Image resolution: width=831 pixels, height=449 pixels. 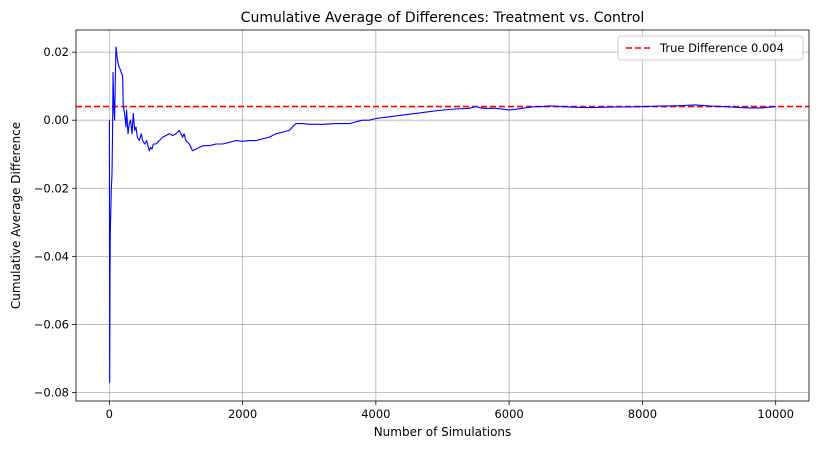 I want to click on x-tick-label: 2000, so click(x=242, y=414).